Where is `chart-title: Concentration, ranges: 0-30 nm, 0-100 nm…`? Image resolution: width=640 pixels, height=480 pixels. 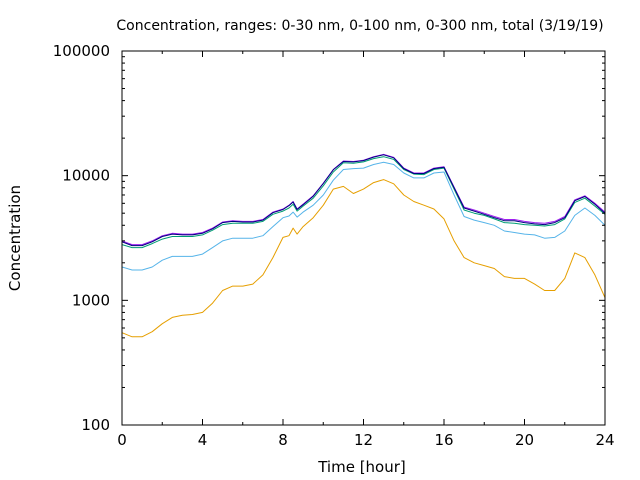 chart-title: Concentration, ranges: 0-30 nm, 0-100 nm… is located at coordinates (359, 26).